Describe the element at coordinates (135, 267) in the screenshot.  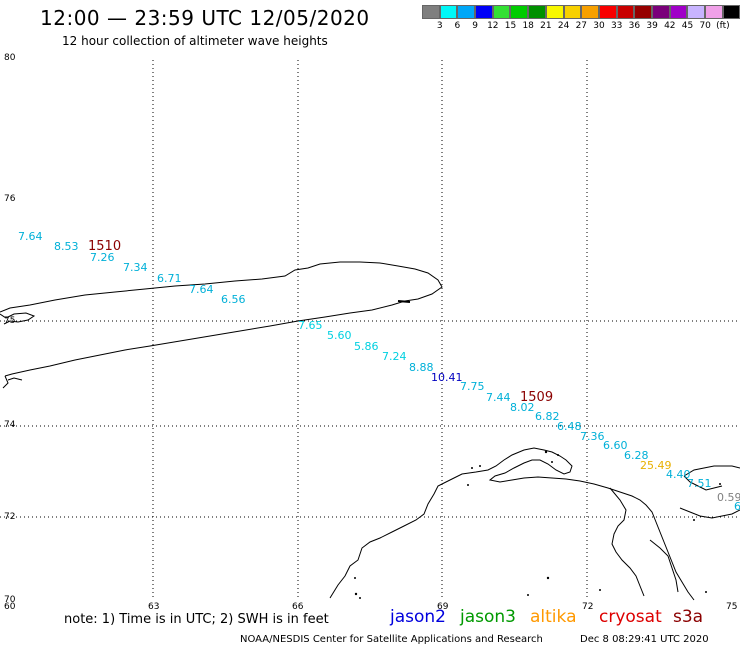
I see `track-label: 7.34` at that location.